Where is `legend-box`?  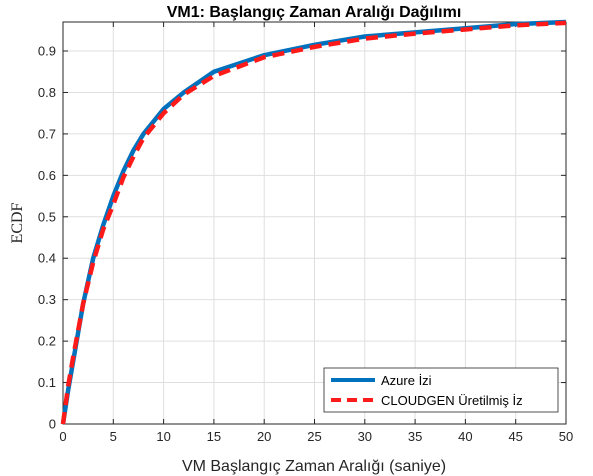 legend-box is located at coordinates (441, 390).